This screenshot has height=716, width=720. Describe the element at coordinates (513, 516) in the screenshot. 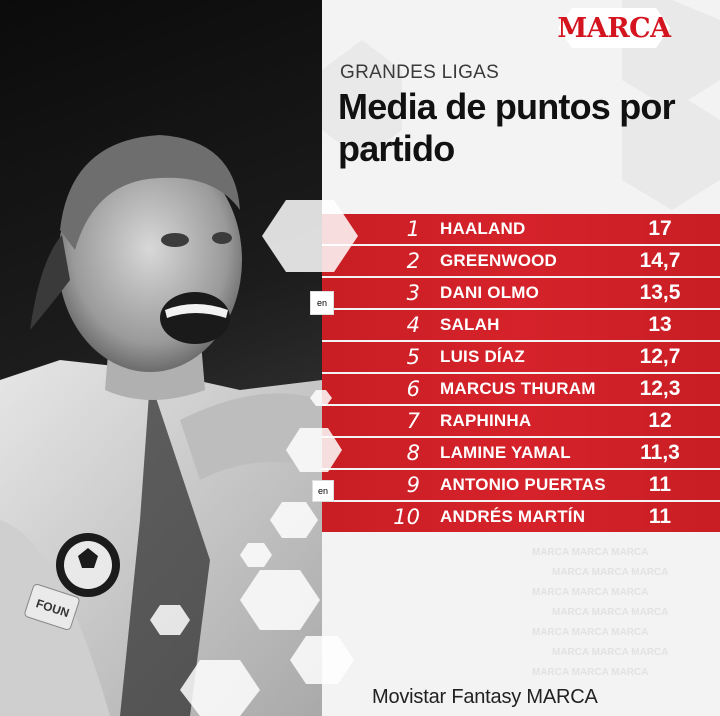

I see `player-name: ANDRÉS MARTÍN` at that location.